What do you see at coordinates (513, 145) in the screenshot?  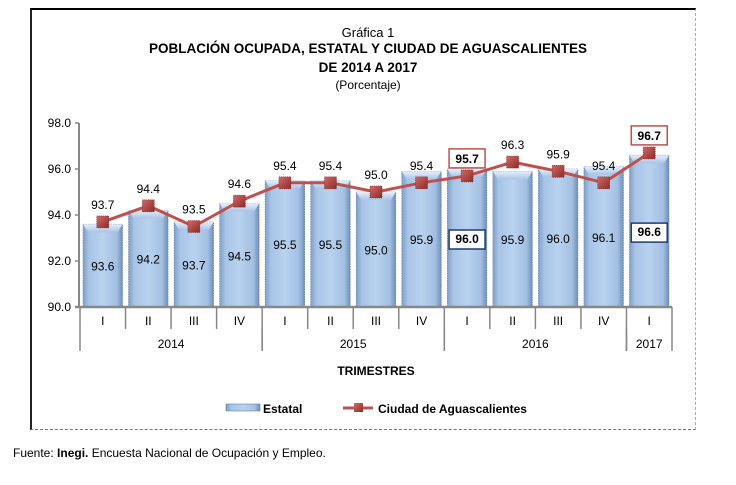 I see `line-value-label: 96.3` at bounding box center [513, 145].